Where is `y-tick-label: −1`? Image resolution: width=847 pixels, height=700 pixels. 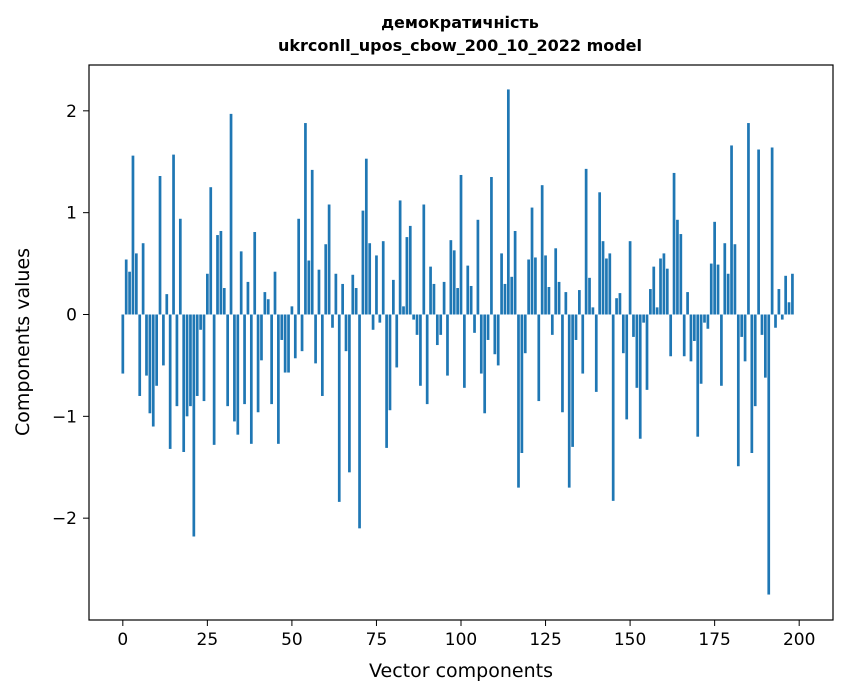 y-tick-label: −1 is located at coordinates (64, 417).